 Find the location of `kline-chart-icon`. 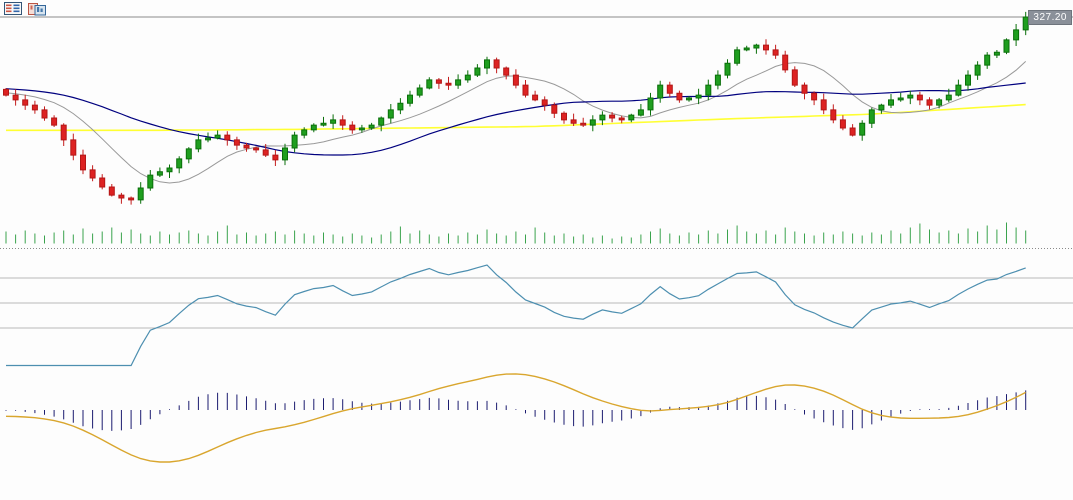

kline-chart-icon is located at coordinates (37, 11).